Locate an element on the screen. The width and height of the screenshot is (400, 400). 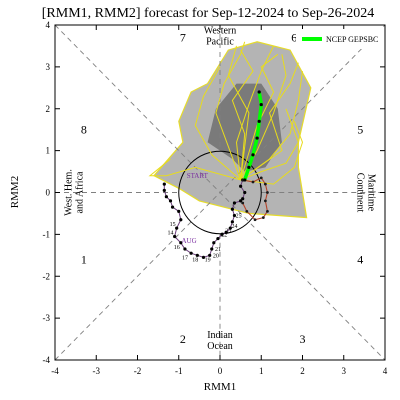
y-tick-label: 1 is located at coordinates (48, 151).